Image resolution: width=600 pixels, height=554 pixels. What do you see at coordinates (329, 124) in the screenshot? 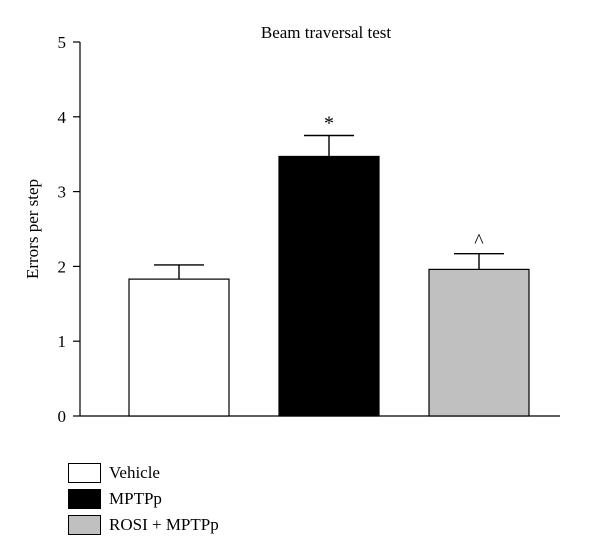
I see `significance-marker: *` at bounding box center [329, 124].